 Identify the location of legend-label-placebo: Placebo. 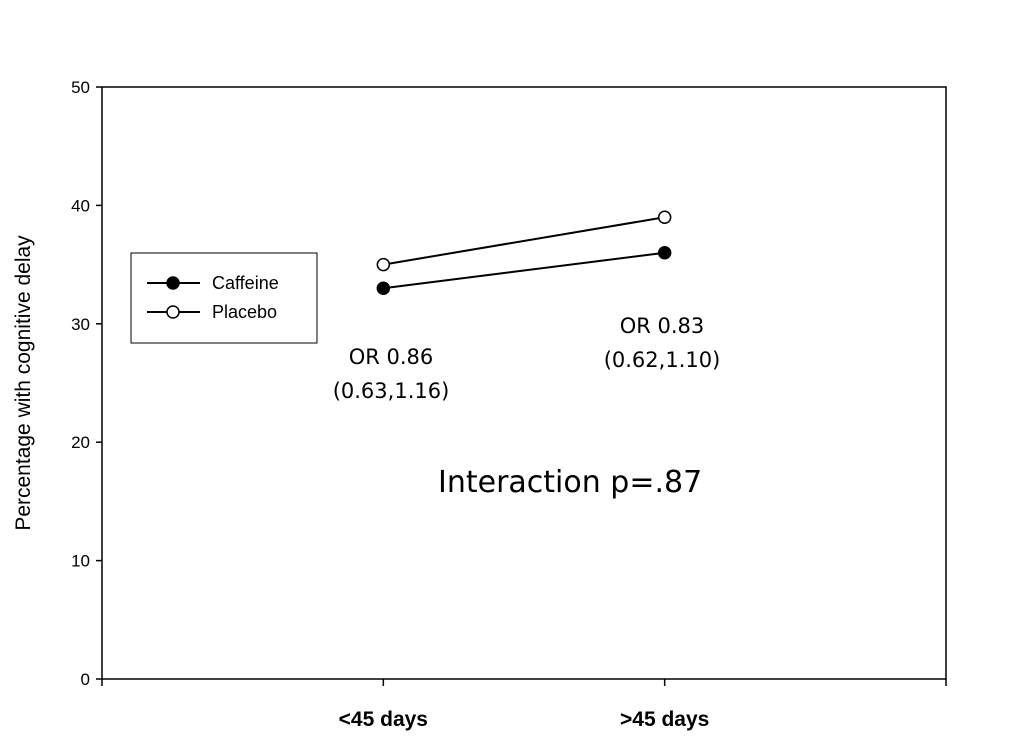
(244, 312).